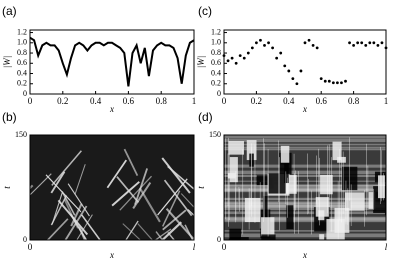  Describe the element at coordinates (205, 11) in the screenshot. I see `panel-label: (c)` at that location.